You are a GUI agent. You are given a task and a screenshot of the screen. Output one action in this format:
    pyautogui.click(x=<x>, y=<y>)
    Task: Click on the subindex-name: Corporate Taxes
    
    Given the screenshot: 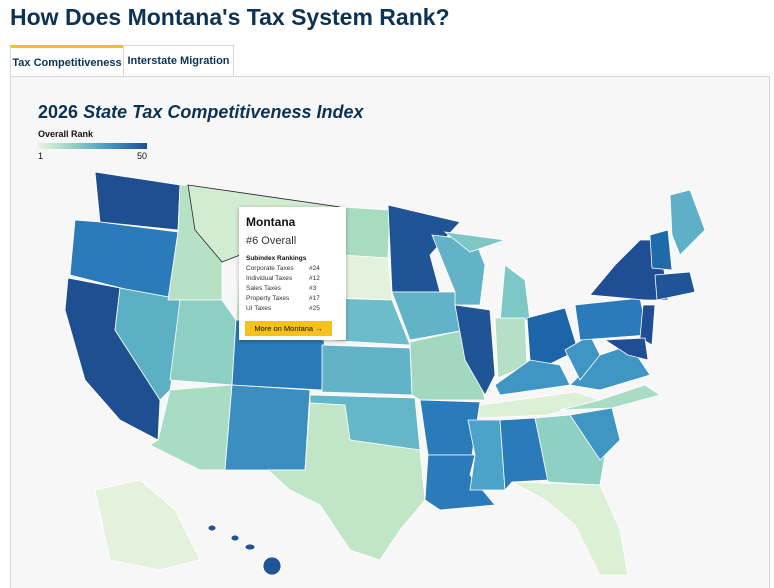 What is the action you would take?
    pyautogui.click(x=270, y=268)
    